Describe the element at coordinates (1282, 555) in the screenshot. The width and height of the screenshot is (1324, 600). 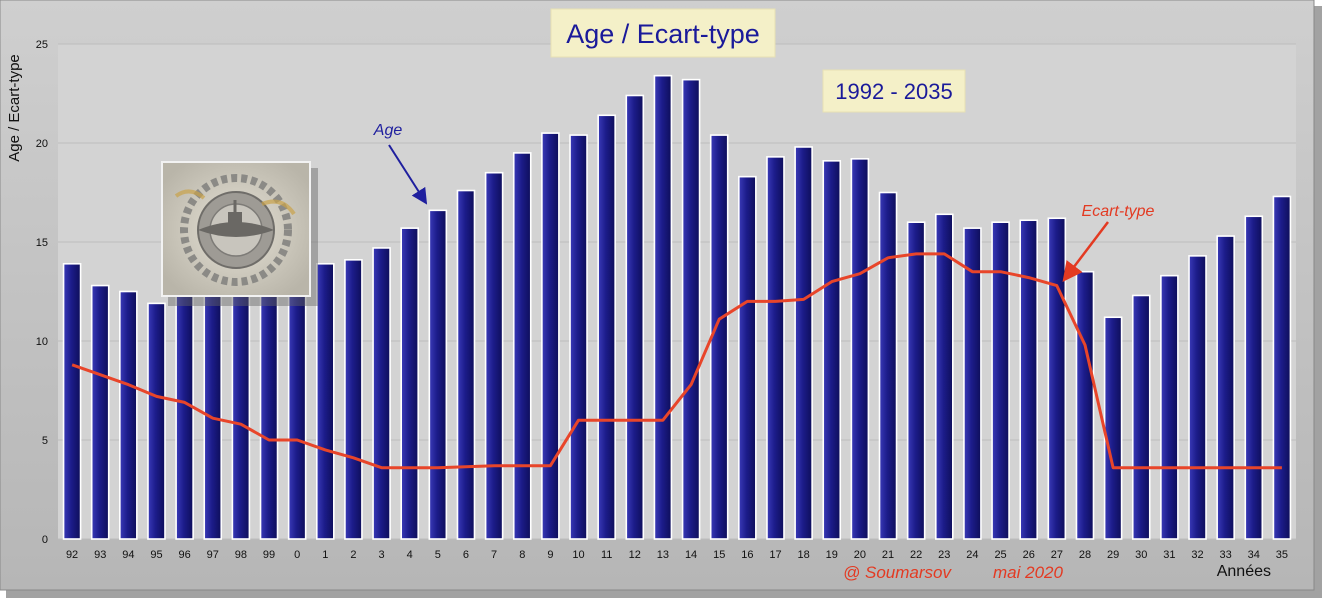
I see `x-tick-label: 35` at that location.